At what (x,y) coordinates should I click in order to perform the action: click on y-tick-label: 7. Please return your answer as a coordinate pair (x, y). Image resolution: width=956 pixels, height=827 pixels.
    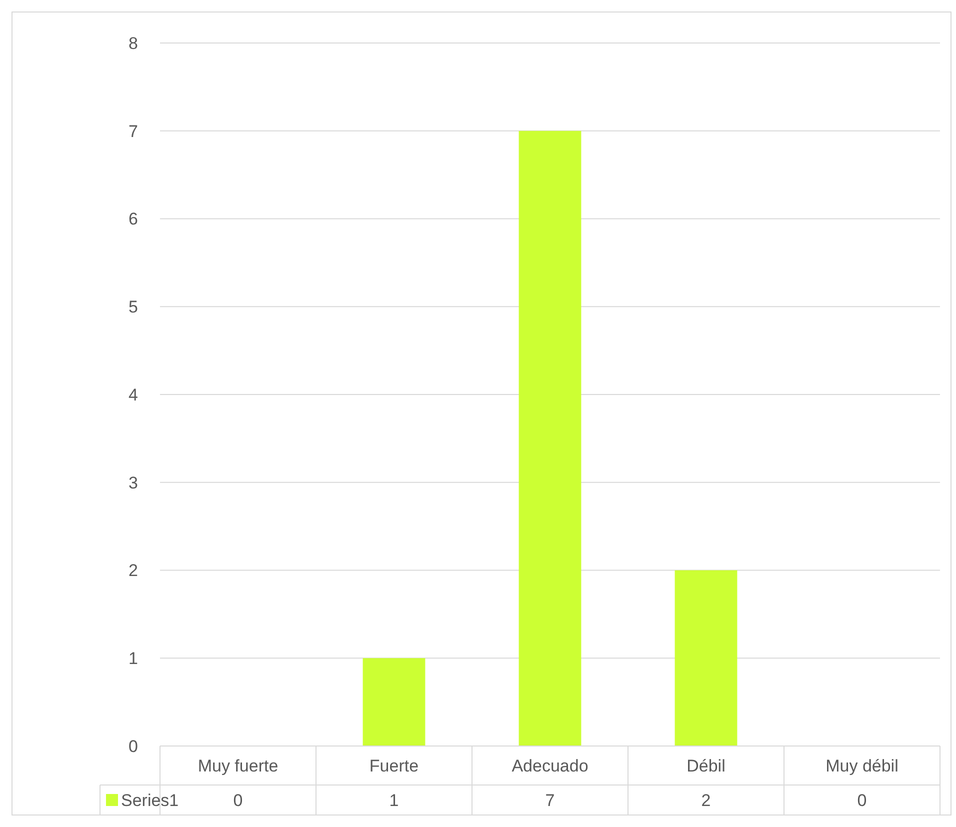
    Looking at the image, I should click on (133, 131).